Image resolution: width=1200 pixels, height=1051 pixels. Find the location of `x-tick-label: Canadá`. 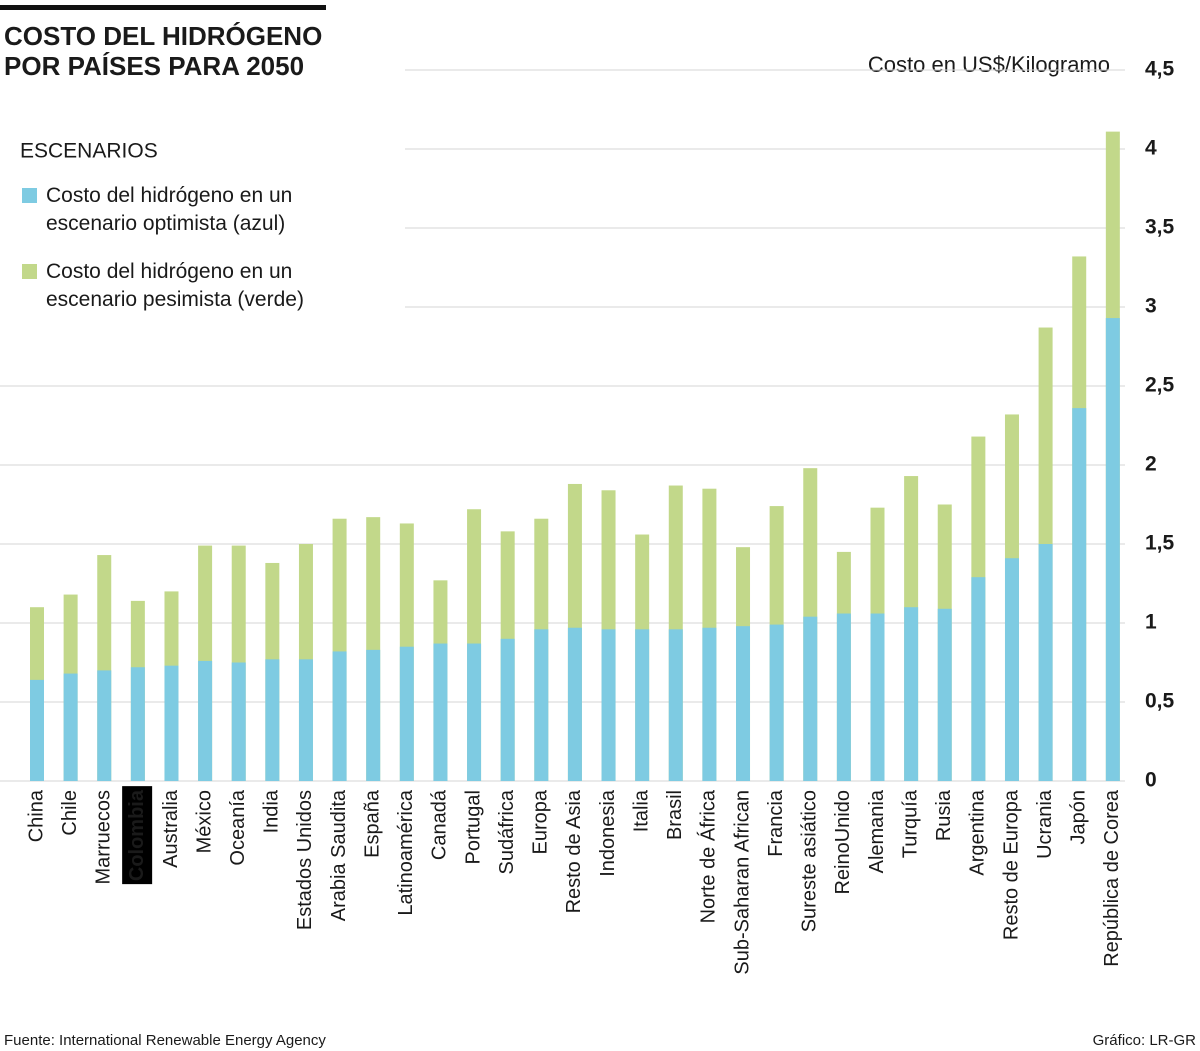

x-tick-label: Canadá is located at coordinates (440, 824).